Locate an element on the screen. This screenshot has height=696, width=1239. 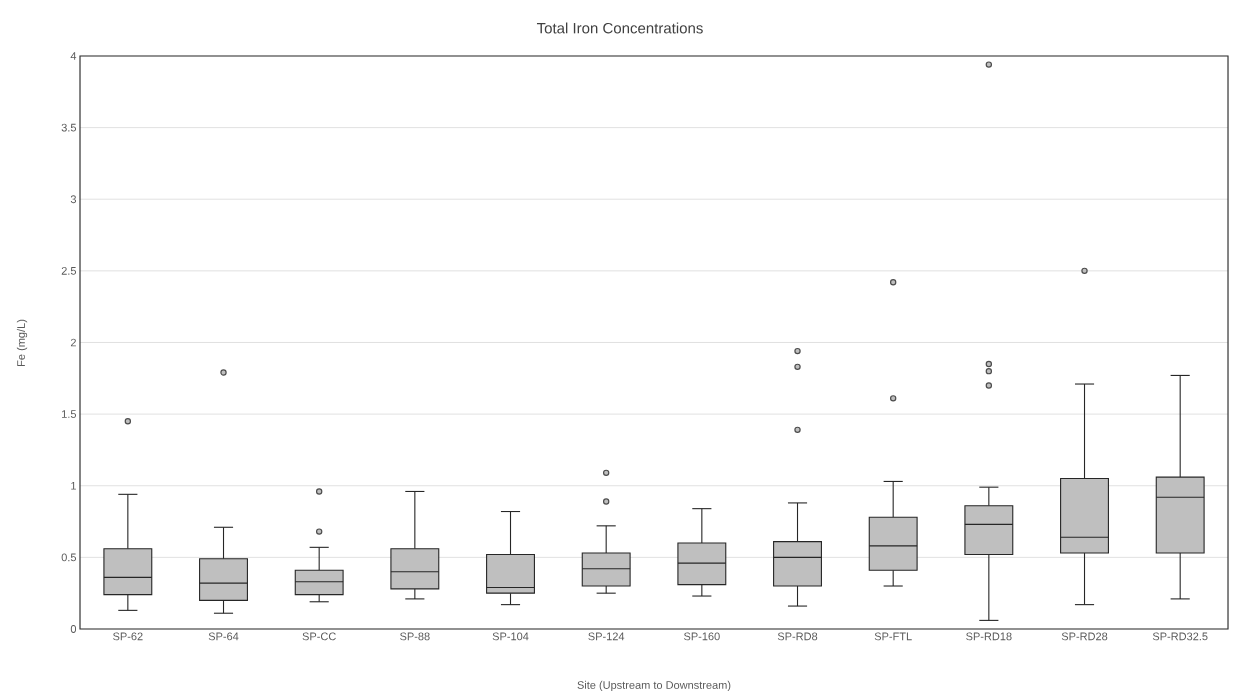
x-tick-label: SP-88 is located at coordinates (415, 636).